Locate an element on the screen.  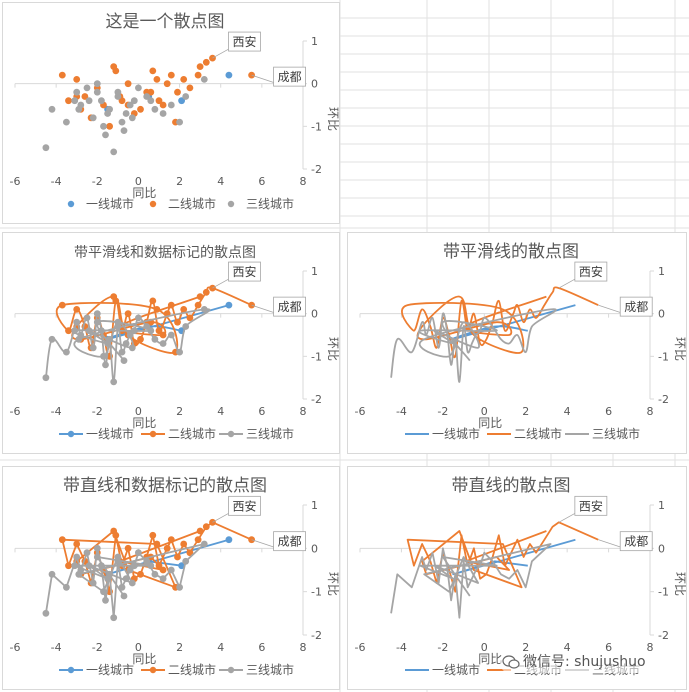
y-tick-label: 0 is located at coordinates (314, 314).